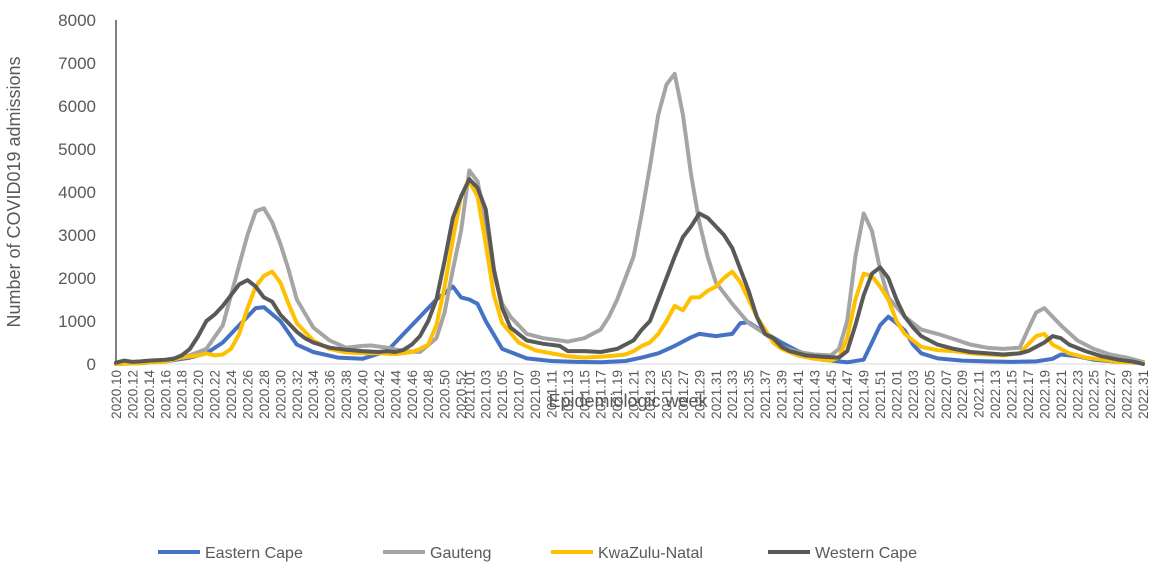 Image resolution: width=1153 pixels, height=570 pixels. Describe the element at coordinates (346, 394) in the screenshot. I see `x-tick-label: 2020.38` at that location.